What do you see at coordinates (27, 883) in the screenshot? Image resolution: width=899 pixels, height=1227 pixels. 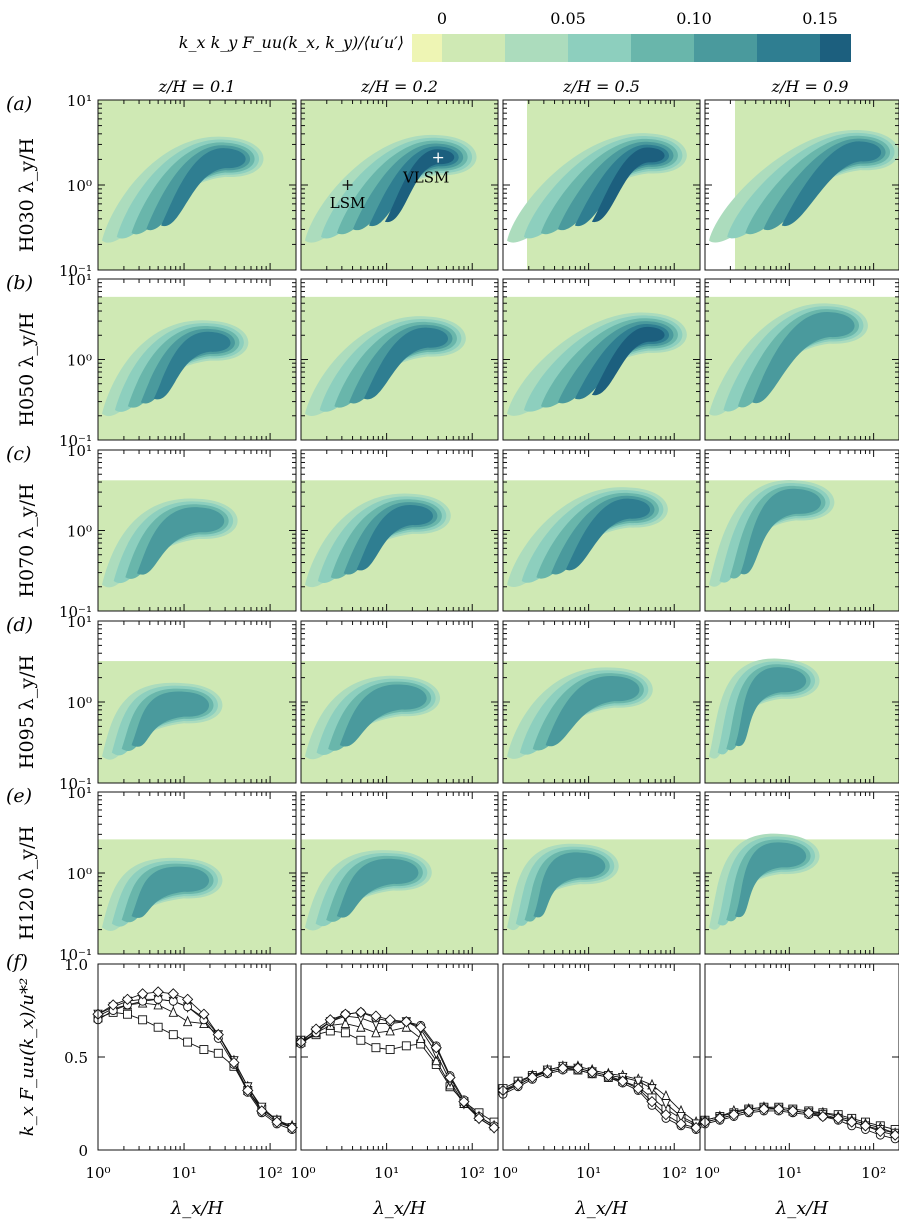 I see `row-ylabel: H120 λ_y/H` at bounding box center [27, 883].